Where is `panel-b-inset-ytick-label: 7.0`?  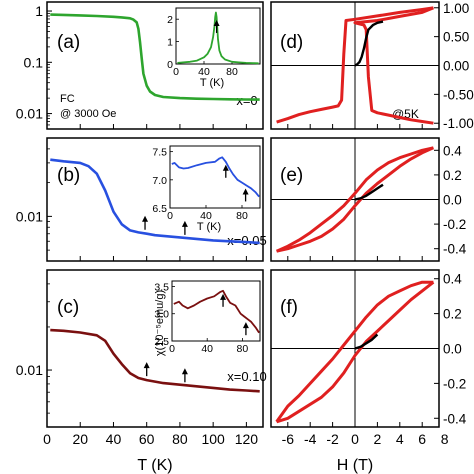 panel-b-inset-ytick-label: 7.0 is located at coordinates (159, 181).